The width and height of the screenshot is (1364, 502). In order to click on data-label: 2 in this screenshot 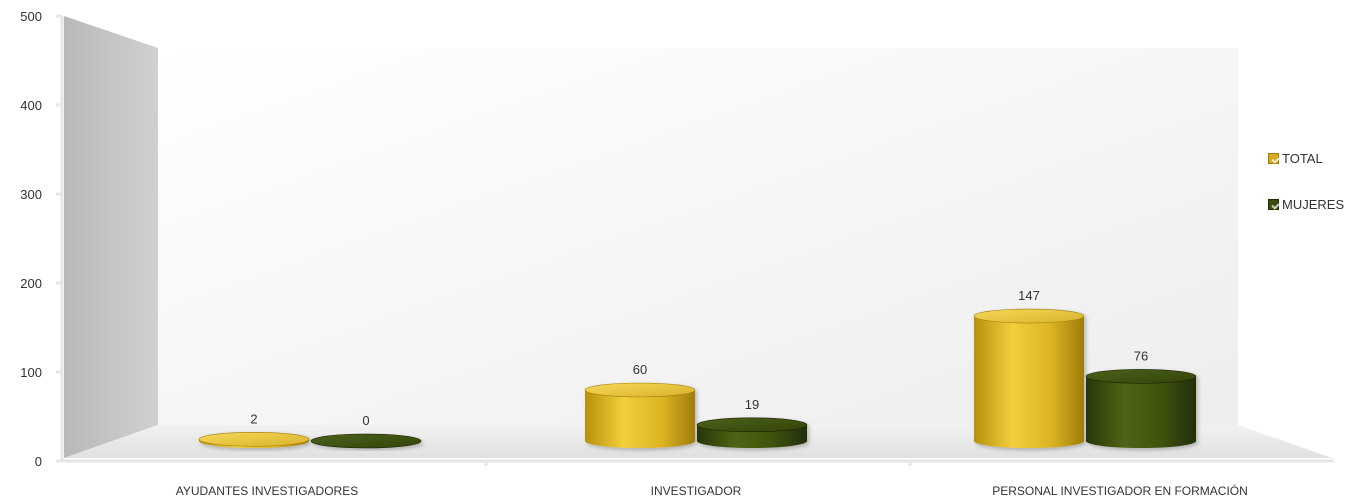, I will do `click(253, 418)`.